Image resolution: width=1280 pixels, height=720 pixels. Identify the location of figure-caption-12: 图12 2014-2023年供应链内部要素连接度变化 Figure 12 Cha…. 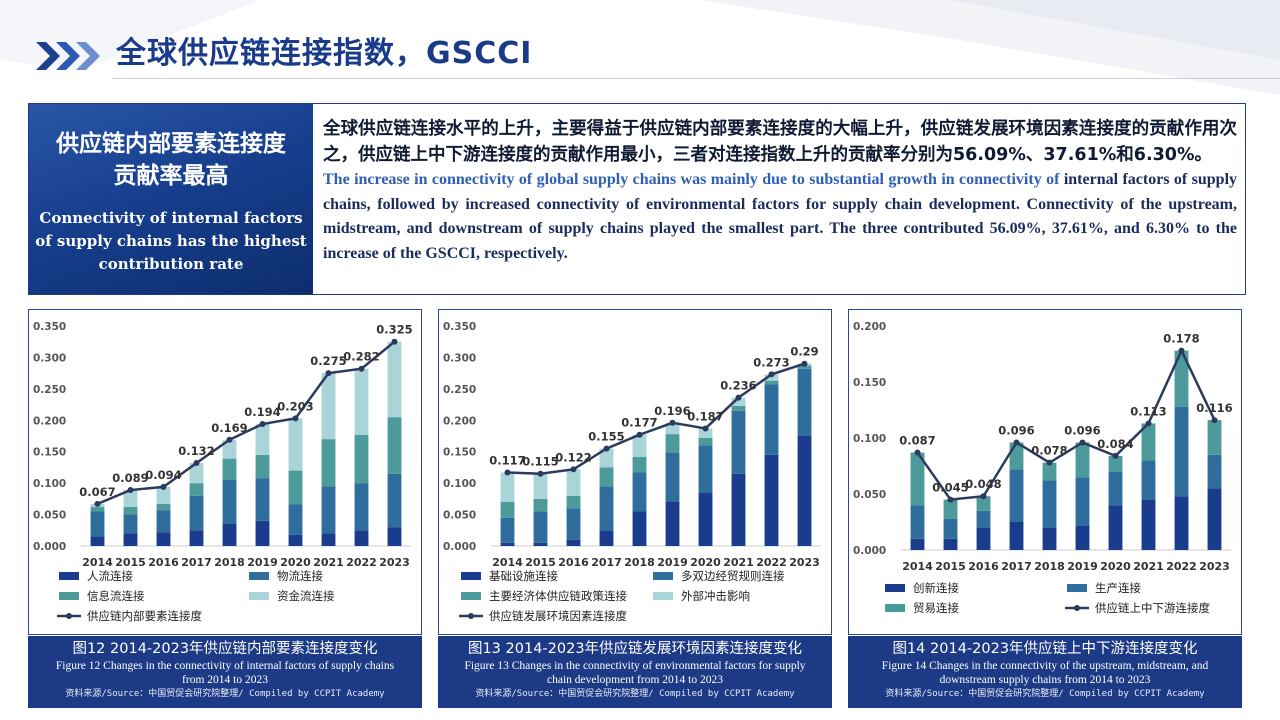
(225, 672).